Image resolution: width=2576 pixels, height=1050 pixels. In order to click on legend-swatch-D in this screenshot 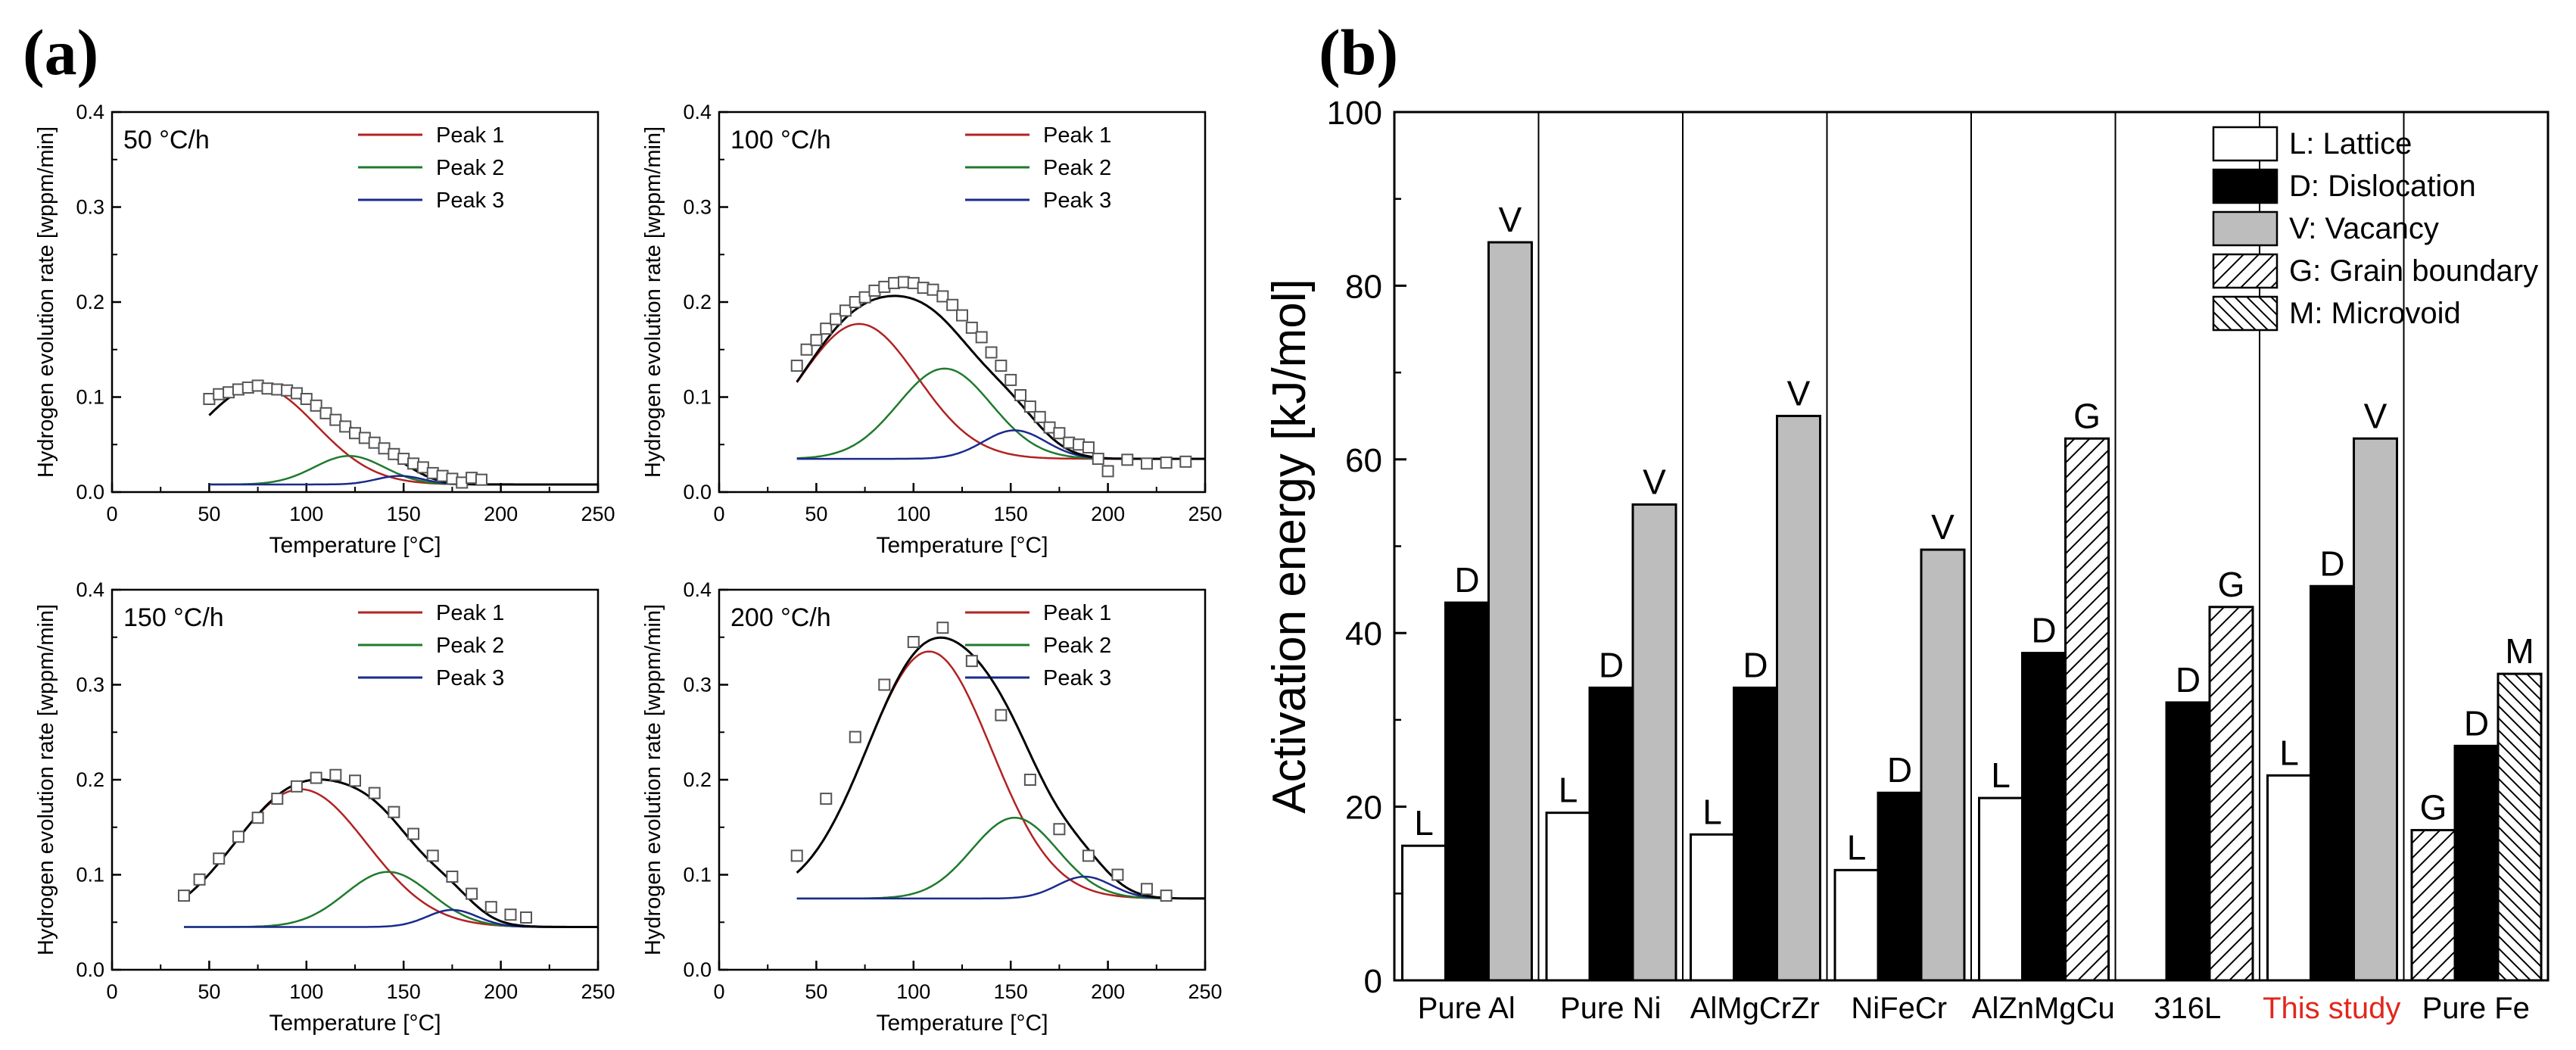, I will do `click(2245, 186)`.